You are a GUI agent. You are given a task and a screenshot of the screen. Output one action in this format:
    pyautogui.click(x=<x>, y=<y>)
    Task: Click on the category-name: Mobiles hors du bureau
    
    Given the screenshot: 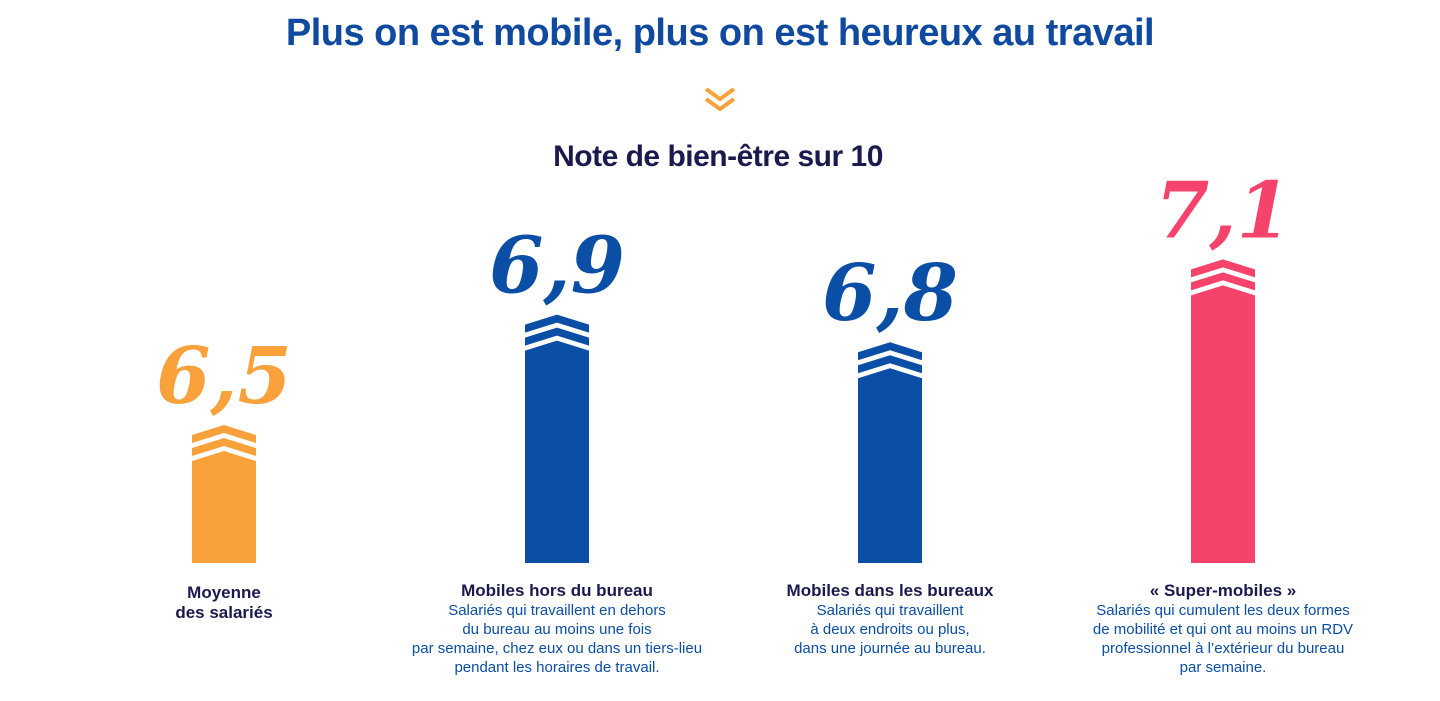 What is the action you would take?
    pyautogui.click(x=557, y=590)
    